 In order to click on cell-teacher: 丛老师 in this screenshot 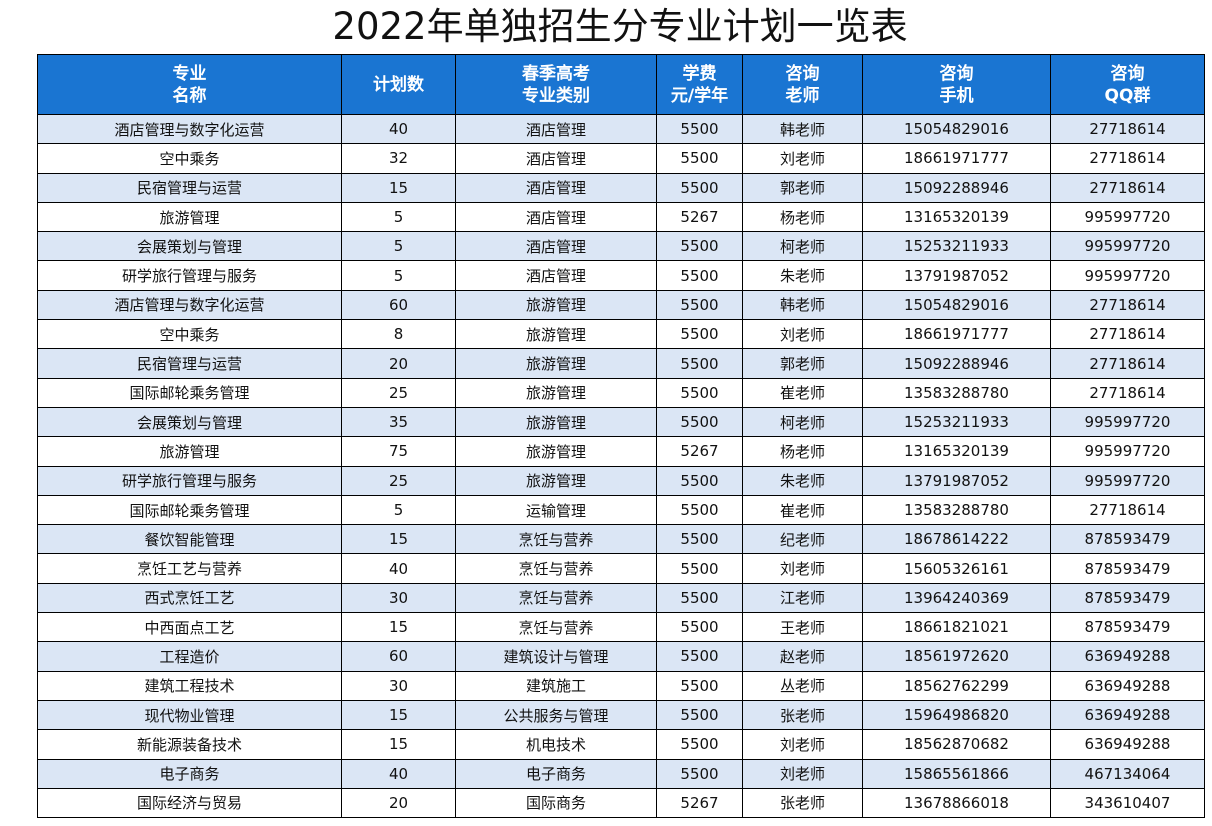, I will do `click(802, 685)`.